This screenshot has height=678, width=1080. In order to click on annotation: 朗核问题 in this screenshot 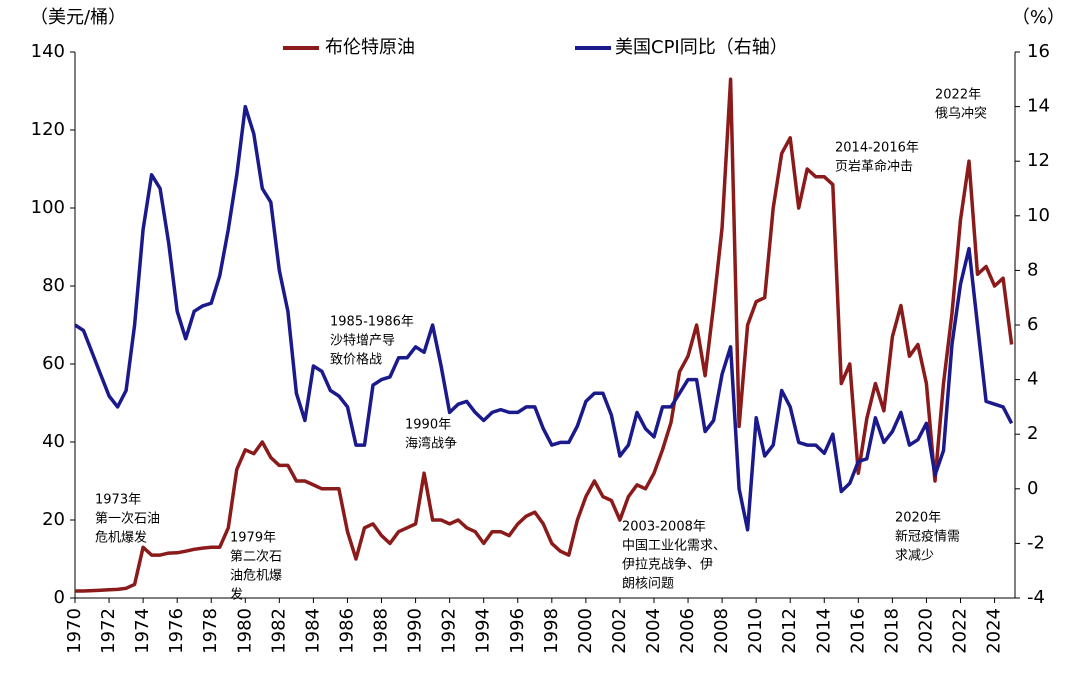, I will do `click(648, 584)`.